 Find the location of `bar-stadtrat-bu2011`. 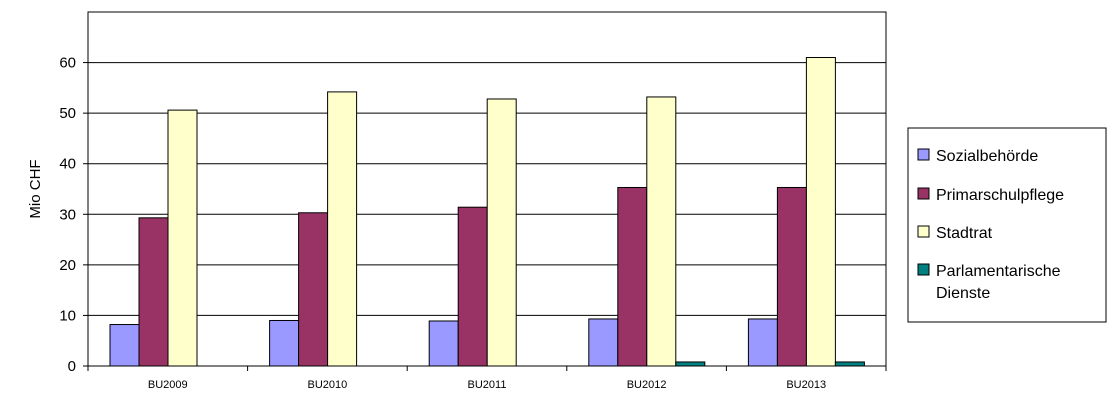

bar-stadtrat-bu2011 is located at coordinates (501, 232).